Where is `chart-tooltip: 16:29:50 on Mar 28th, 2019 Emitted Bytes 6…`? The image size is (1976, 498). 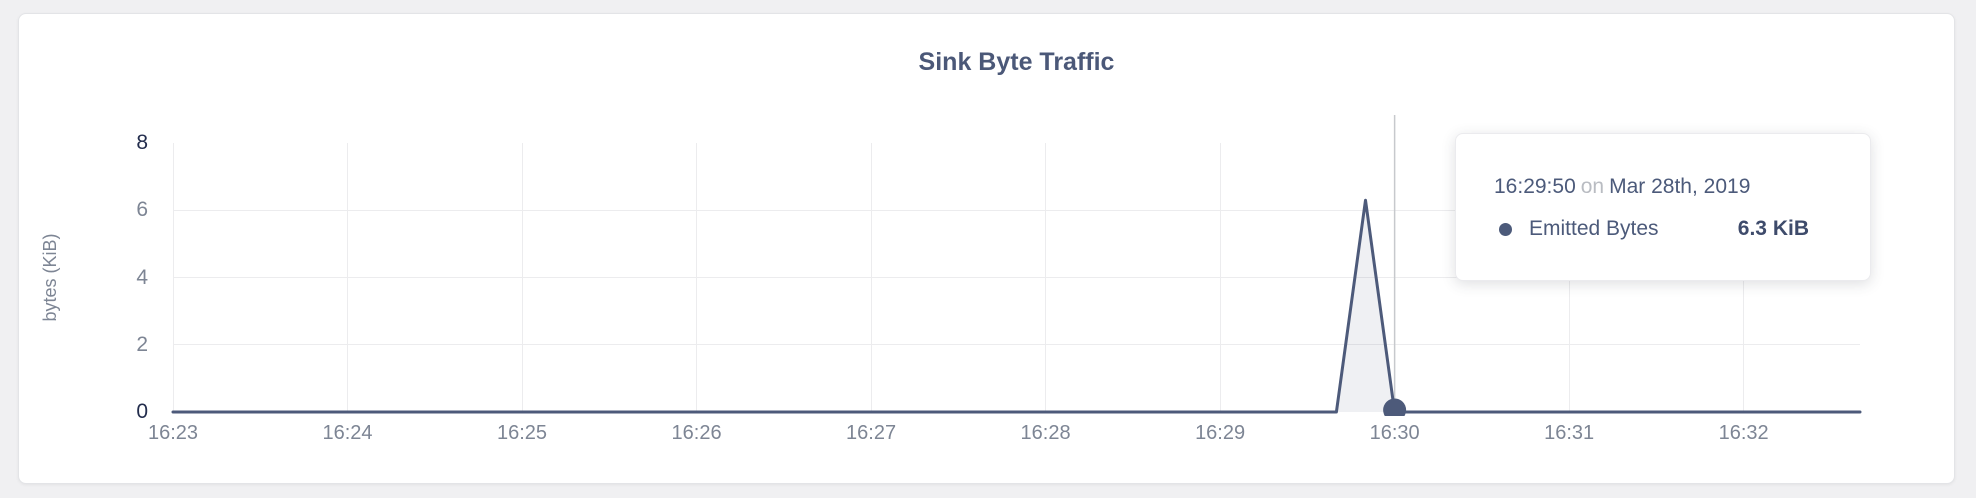 chart-tooltip: 16:29:50 on Mar 28th, 2019 Emitted Bytes 6… is located at coordinates (1663, 207).